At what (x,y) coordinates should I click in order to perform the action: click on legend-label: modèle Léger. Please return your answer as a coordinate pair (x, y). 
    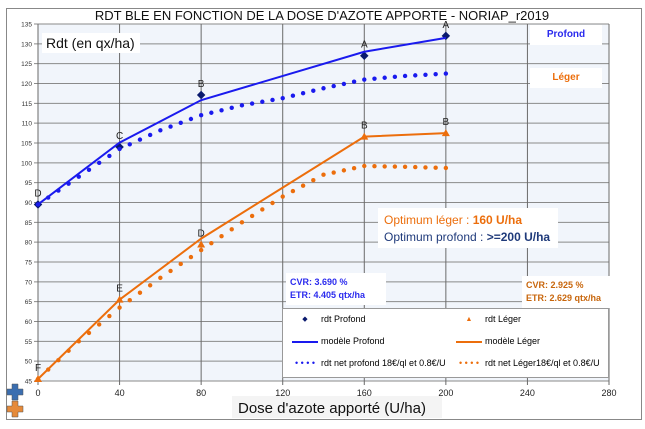
    Looking at the image, I should click on (513, 341).